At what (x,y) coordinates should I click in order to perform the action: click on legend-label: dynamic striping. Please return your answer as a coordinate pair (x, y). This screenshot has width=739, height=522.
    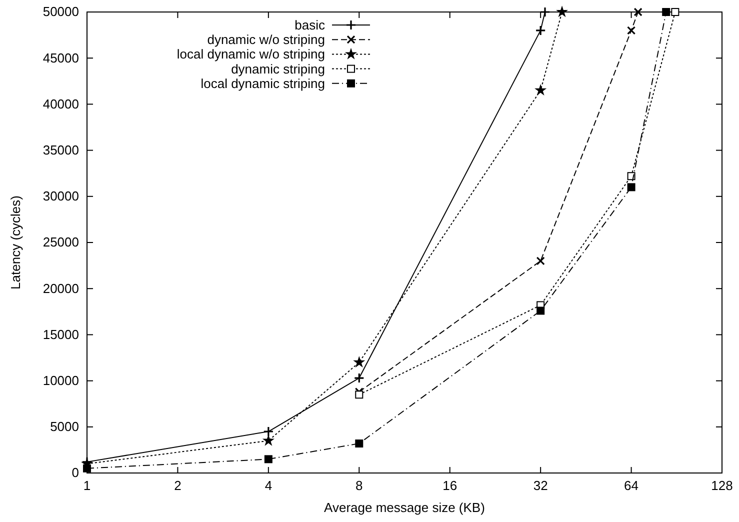
    Looking at the image, I should click on (278, 68).